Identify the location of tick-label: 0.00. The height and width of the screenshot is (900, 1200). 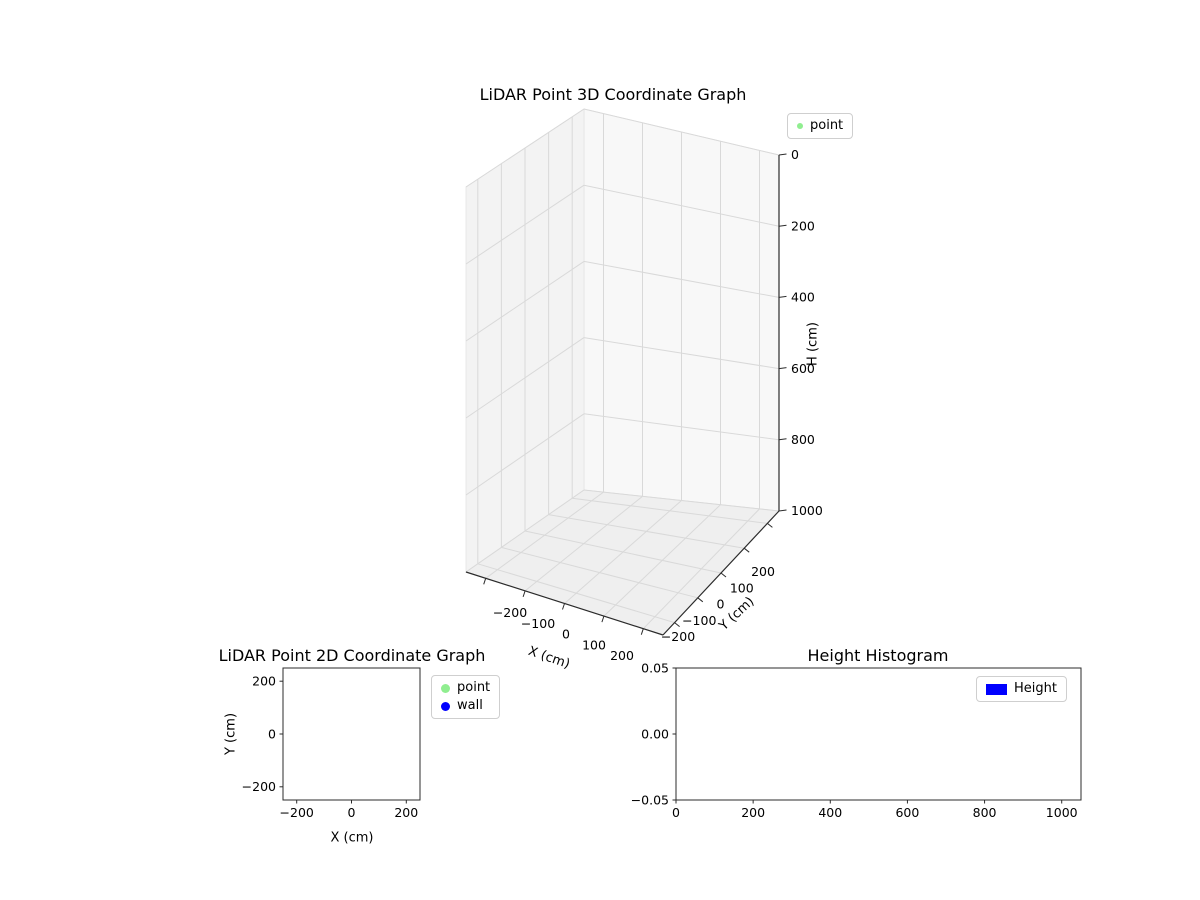
(655, 733).